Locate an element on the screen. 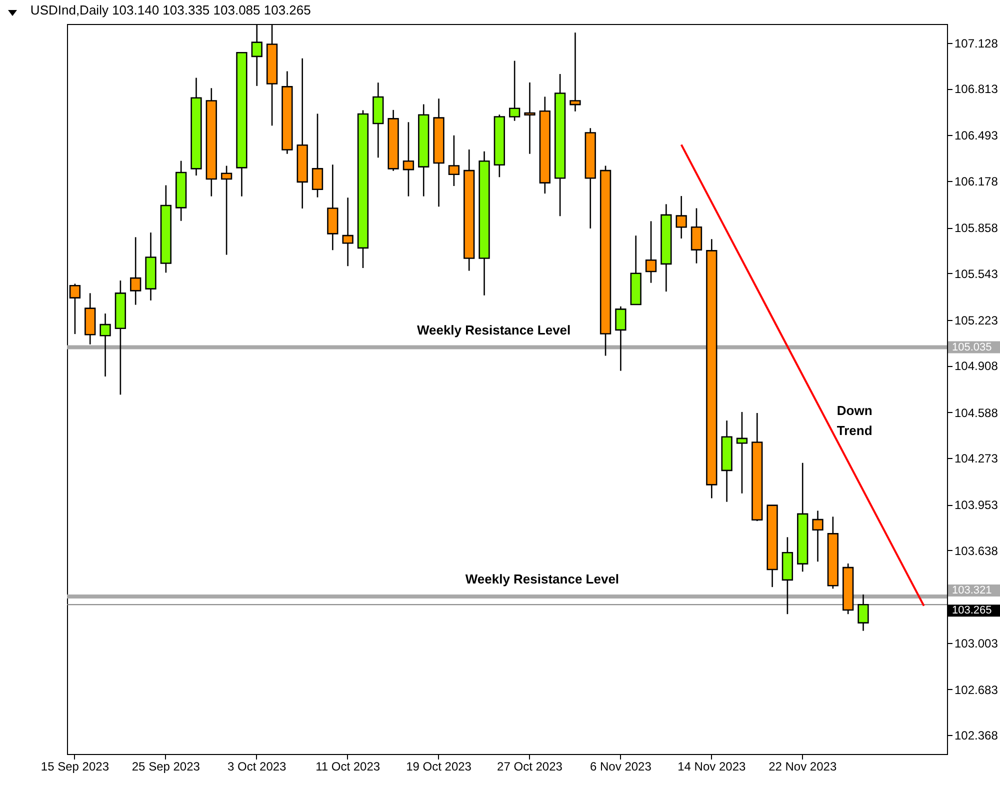 The image size is (1000, 800). y-tick-label: 103.003 is located at coordinates (976, 643).